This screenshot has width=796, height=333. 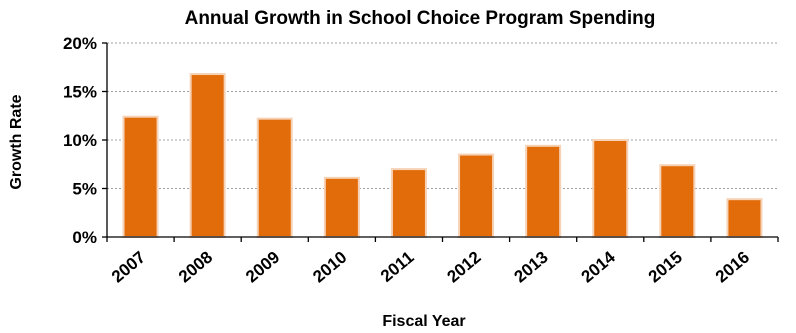 What do you see at coordinates (84, 237) in the screenshot?
I see `y-tick-label: 0%` at bounding box center [84, 237].